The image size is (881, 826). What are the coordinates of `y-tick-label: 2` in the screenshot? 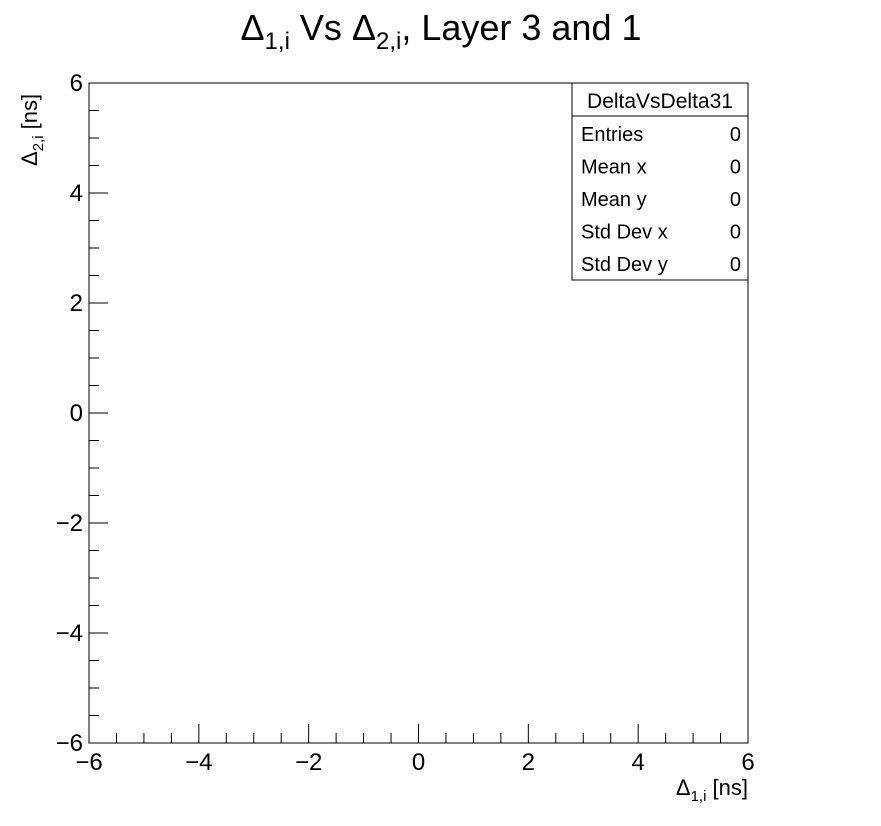 It's located at (76, 303).